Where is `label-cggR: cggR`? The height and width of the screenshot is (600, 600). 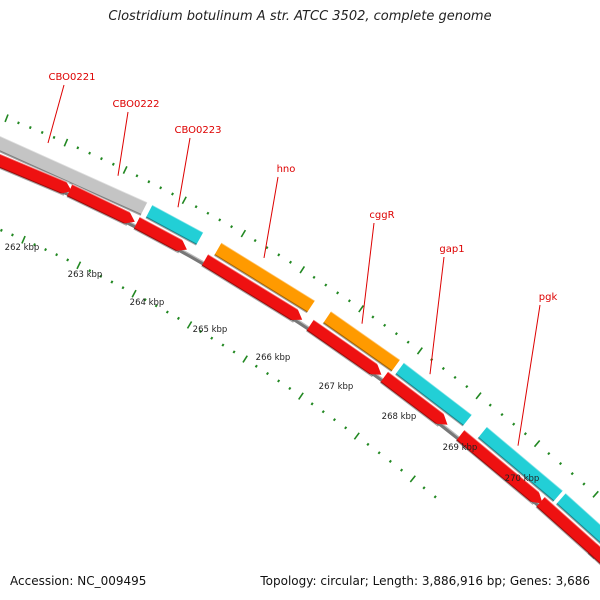
label-cggR: cggR is located at coordinates (381, 215).